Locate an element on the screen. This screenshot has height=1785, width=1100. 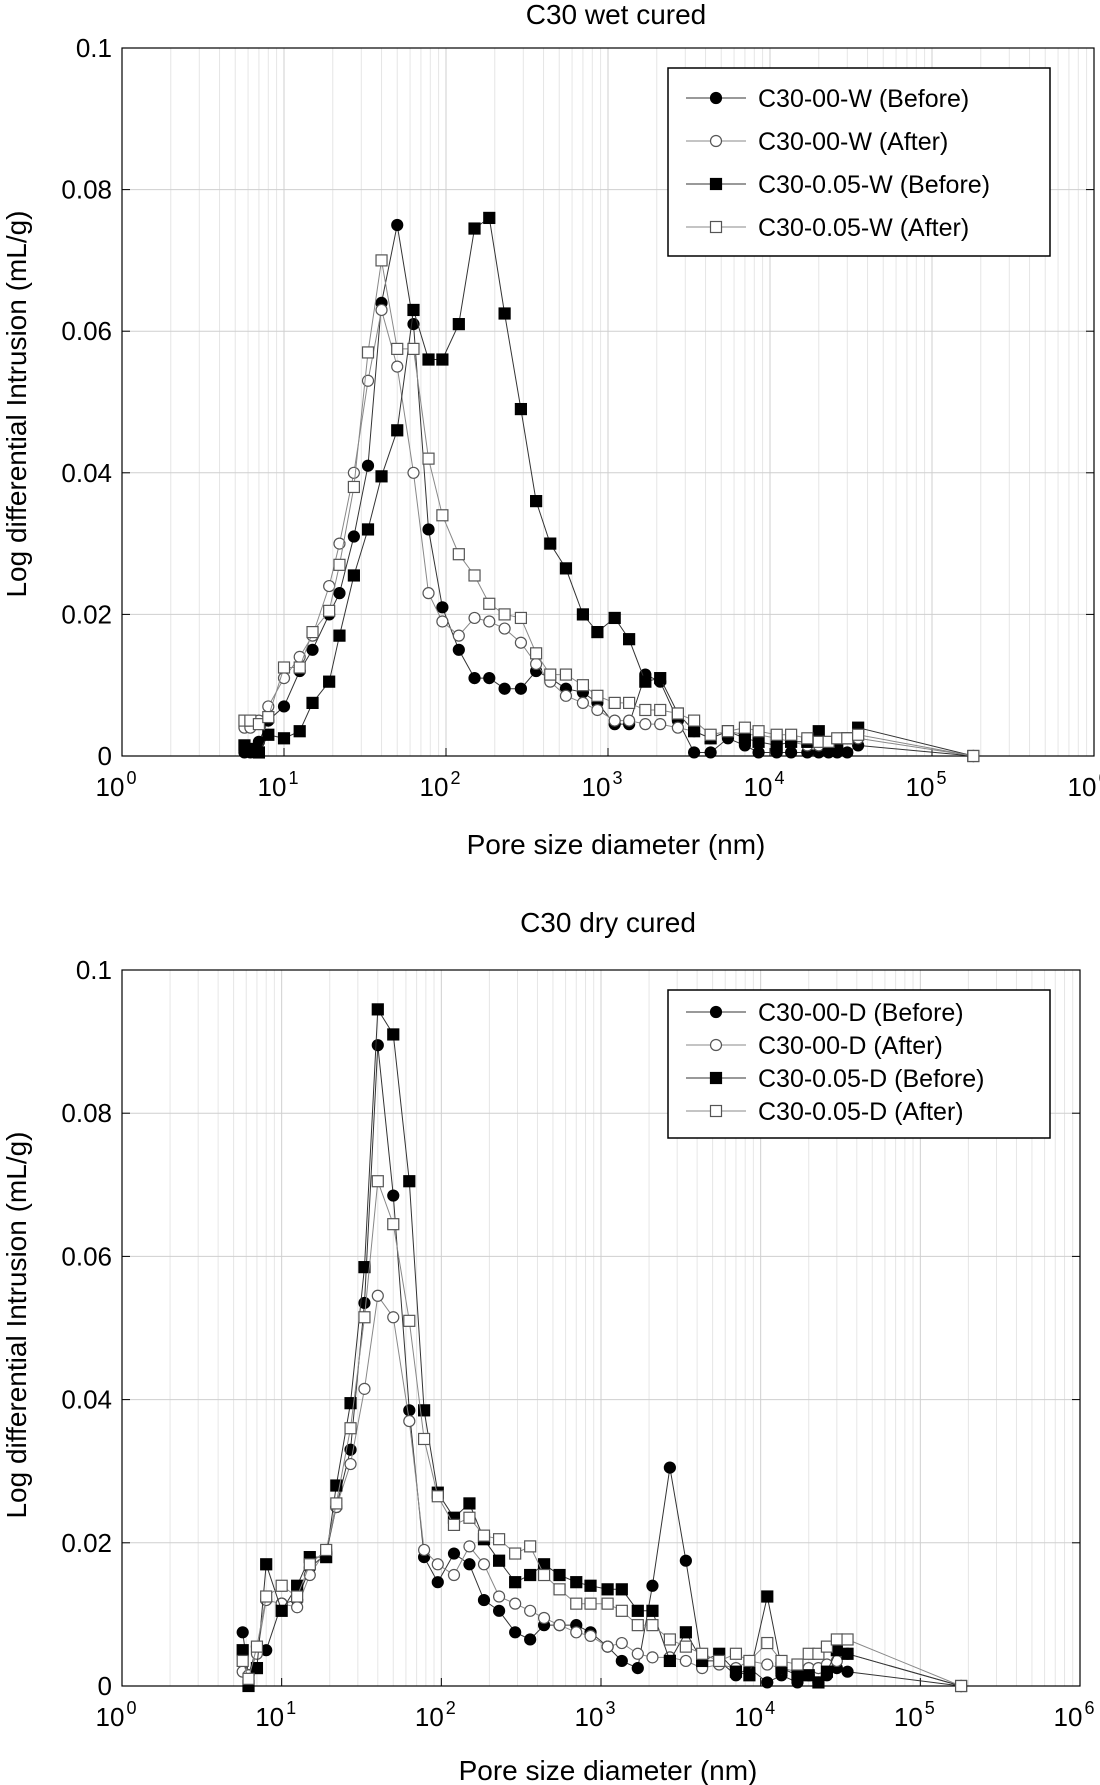
legend-label: C30-0.05-W (After) is located at coordinates (863, 228).